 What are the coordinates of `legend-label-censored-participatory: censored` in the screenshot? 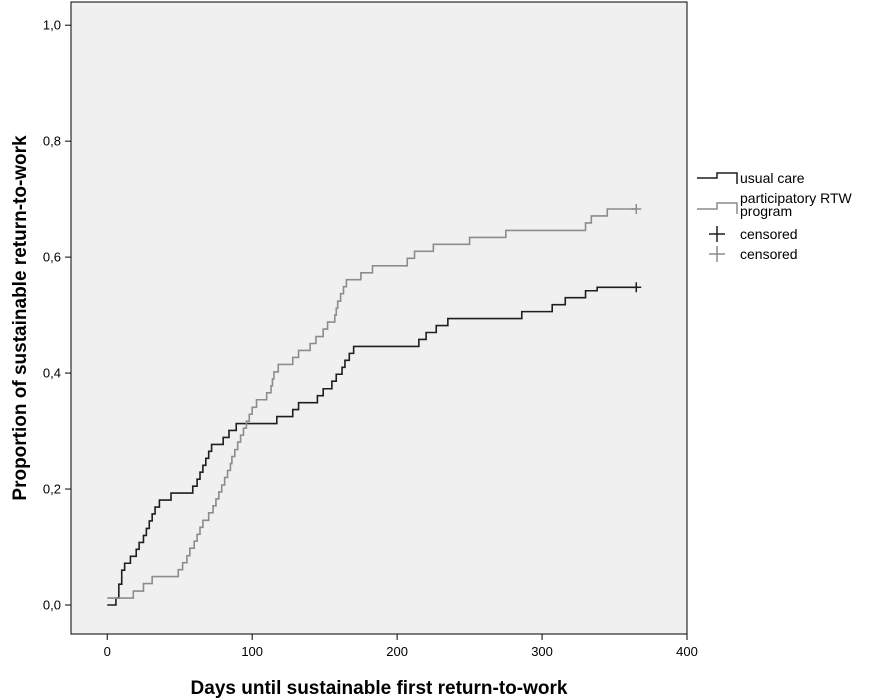 It's located at (769, 254).